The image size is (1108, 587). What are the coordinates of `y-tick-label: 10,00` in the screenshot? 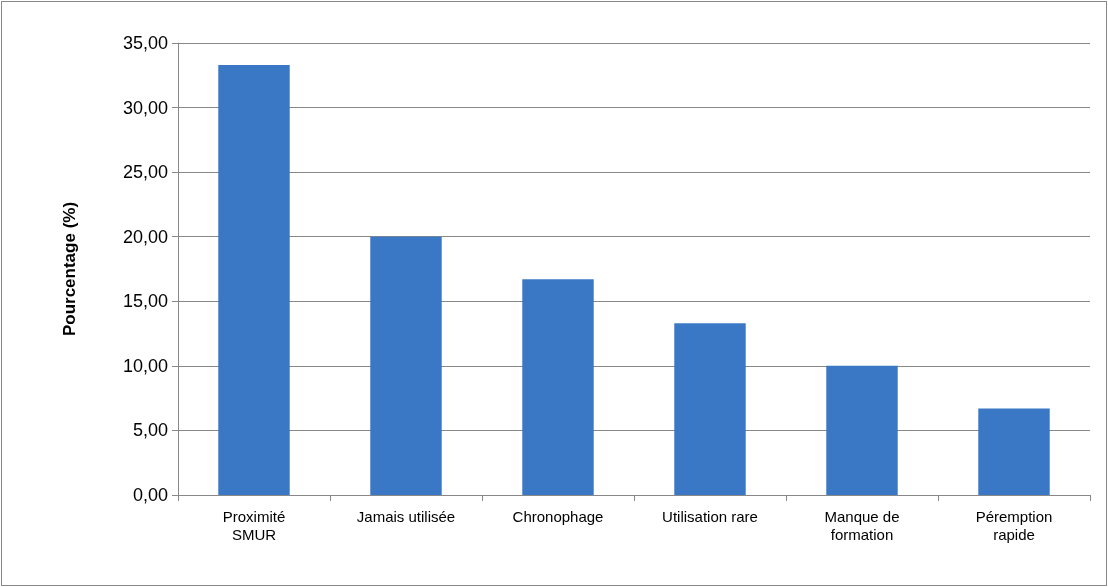 It's located at (145, 365).